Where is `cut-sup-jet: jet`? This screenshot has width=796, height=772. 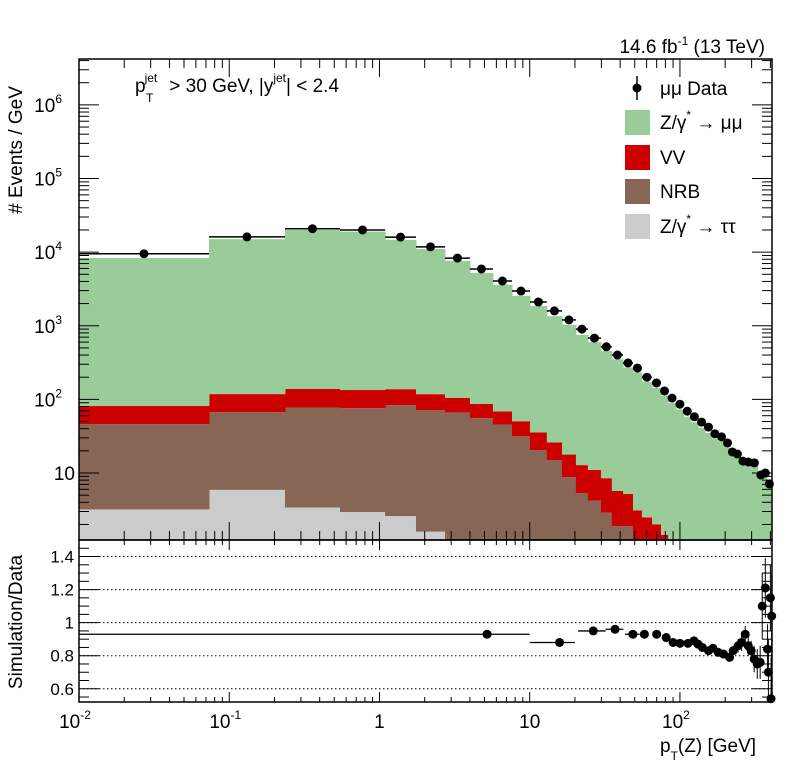 cut-sup-jet: jet is located at coordinates (151, 78).